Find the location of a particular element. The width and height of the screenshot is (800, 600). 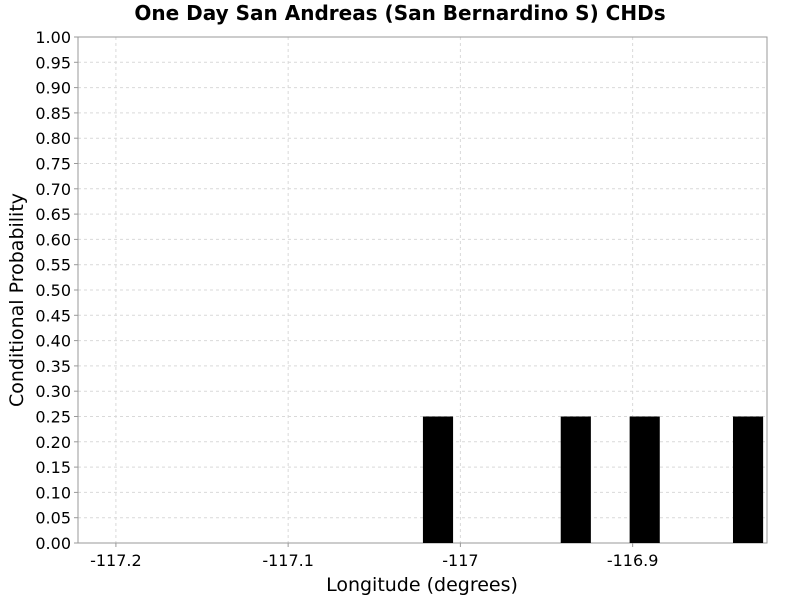

bars is located at coordinates (593, 479).